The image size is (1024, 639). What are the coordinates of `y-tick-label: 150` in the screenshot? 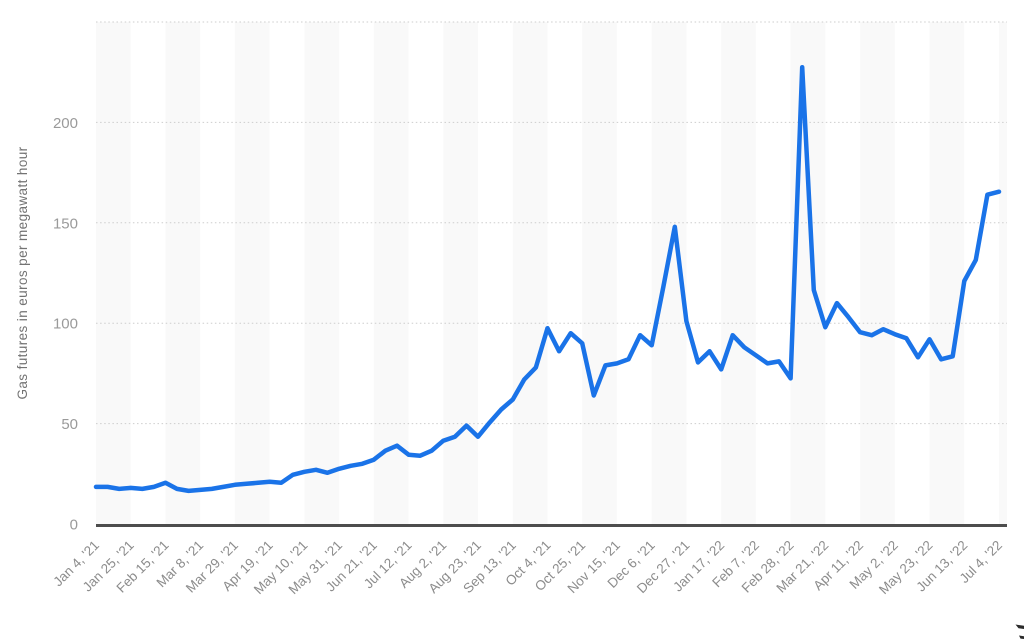 It's located at (65, 223).